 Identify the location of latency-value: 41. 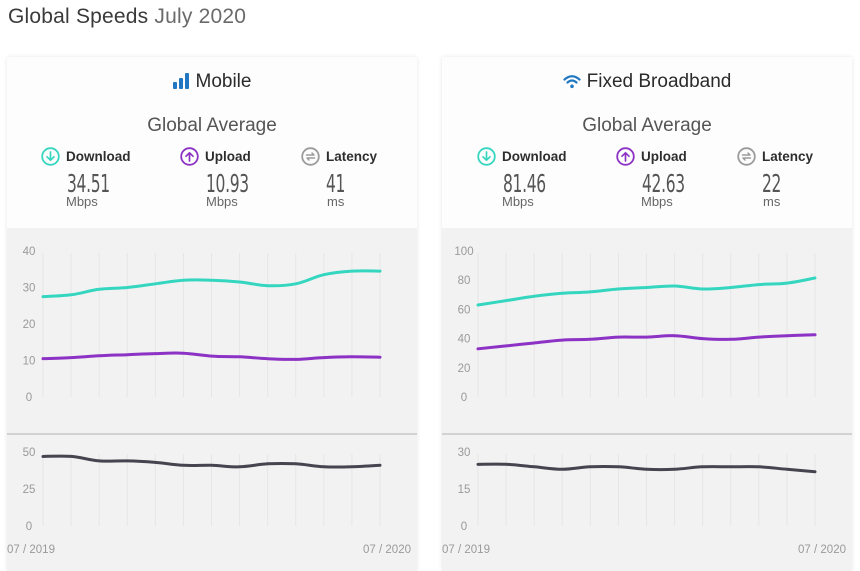
(355, 183).